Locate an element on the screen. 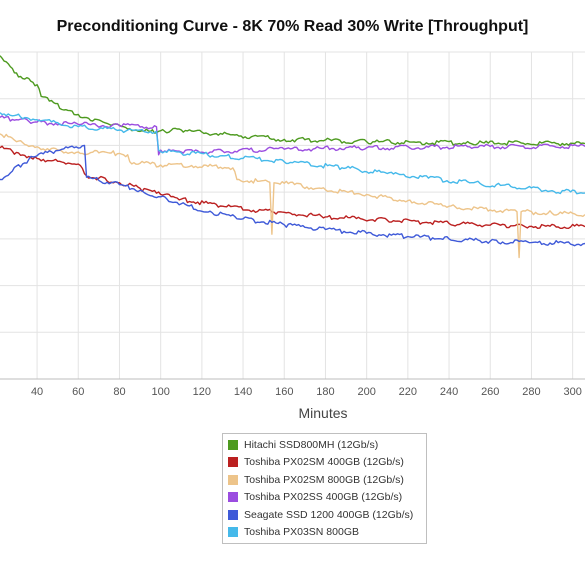  legend-item: Hitachi SSD800MH (12Gb/s) is located at coordinates (324, 445).